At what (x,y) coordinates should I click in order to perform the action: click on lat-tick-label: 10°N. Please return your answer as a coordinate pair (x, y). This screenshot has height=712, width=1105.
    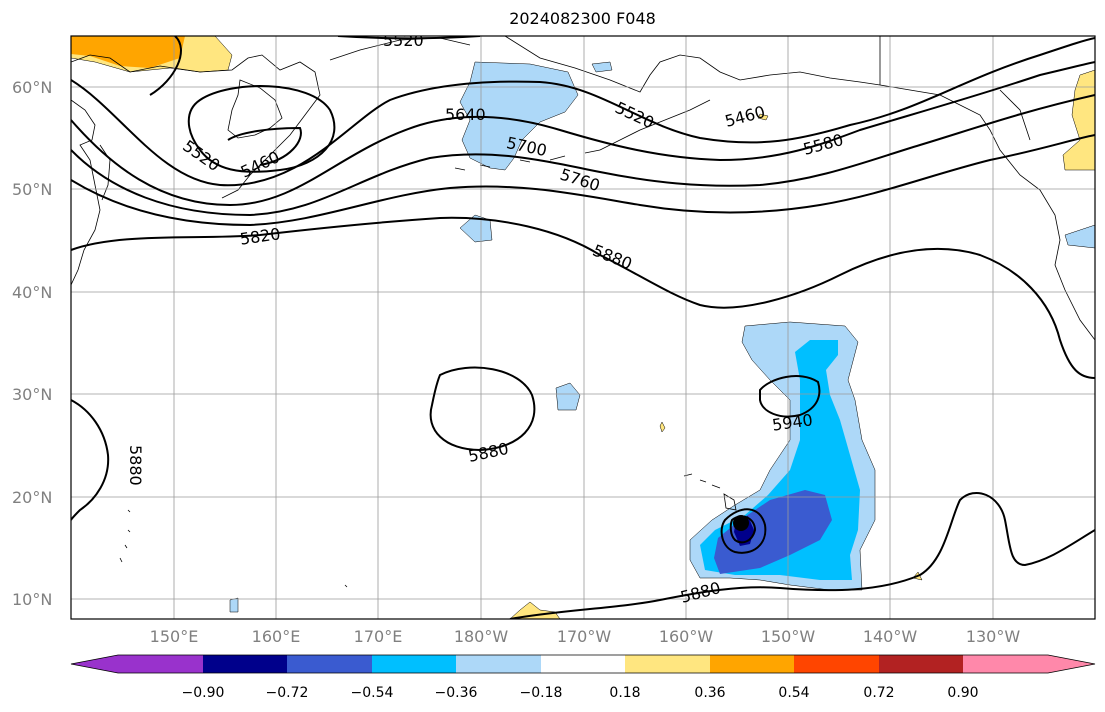
    Looking at the image, I should click on (32, 599).